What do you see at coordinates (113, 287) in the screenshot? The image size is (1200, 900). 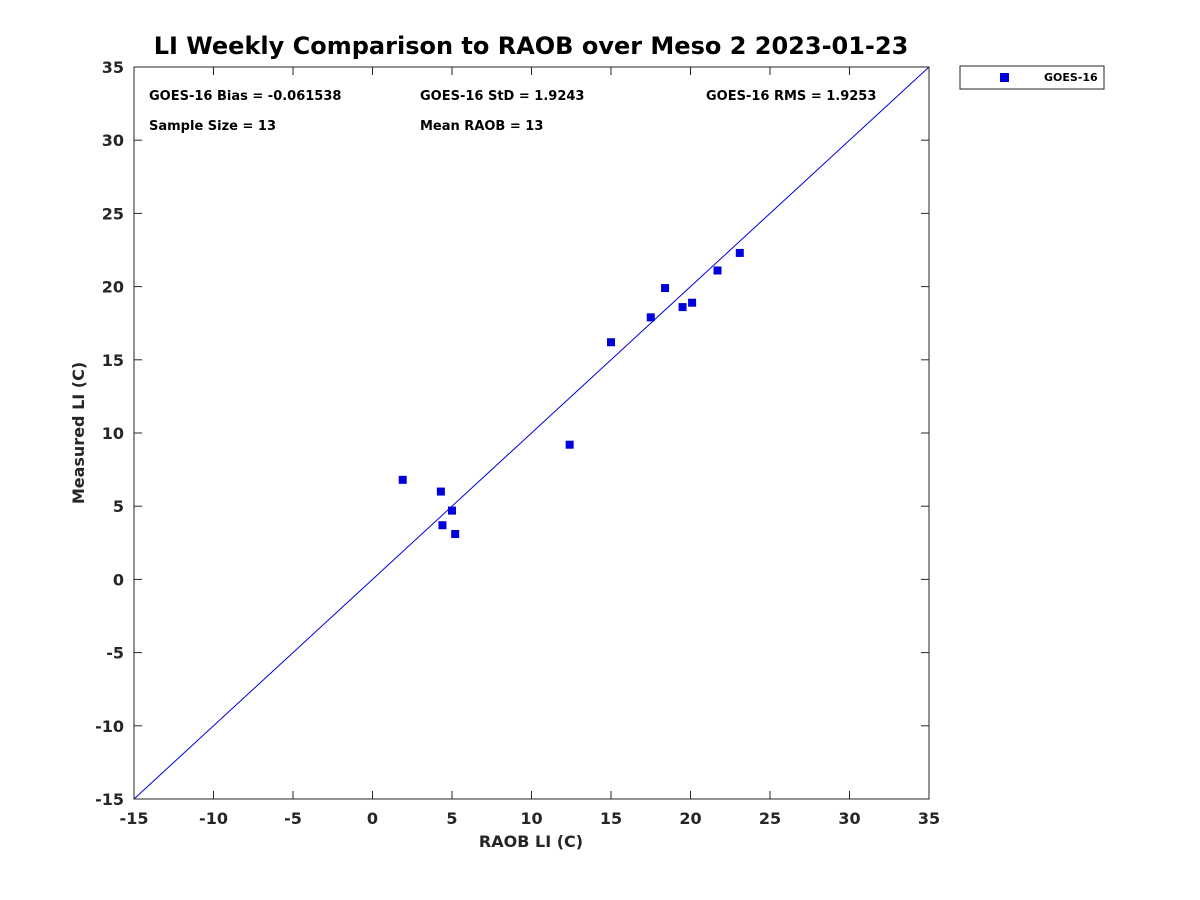 I see `y-tick-label: 20` at bounding box center [113, 287].